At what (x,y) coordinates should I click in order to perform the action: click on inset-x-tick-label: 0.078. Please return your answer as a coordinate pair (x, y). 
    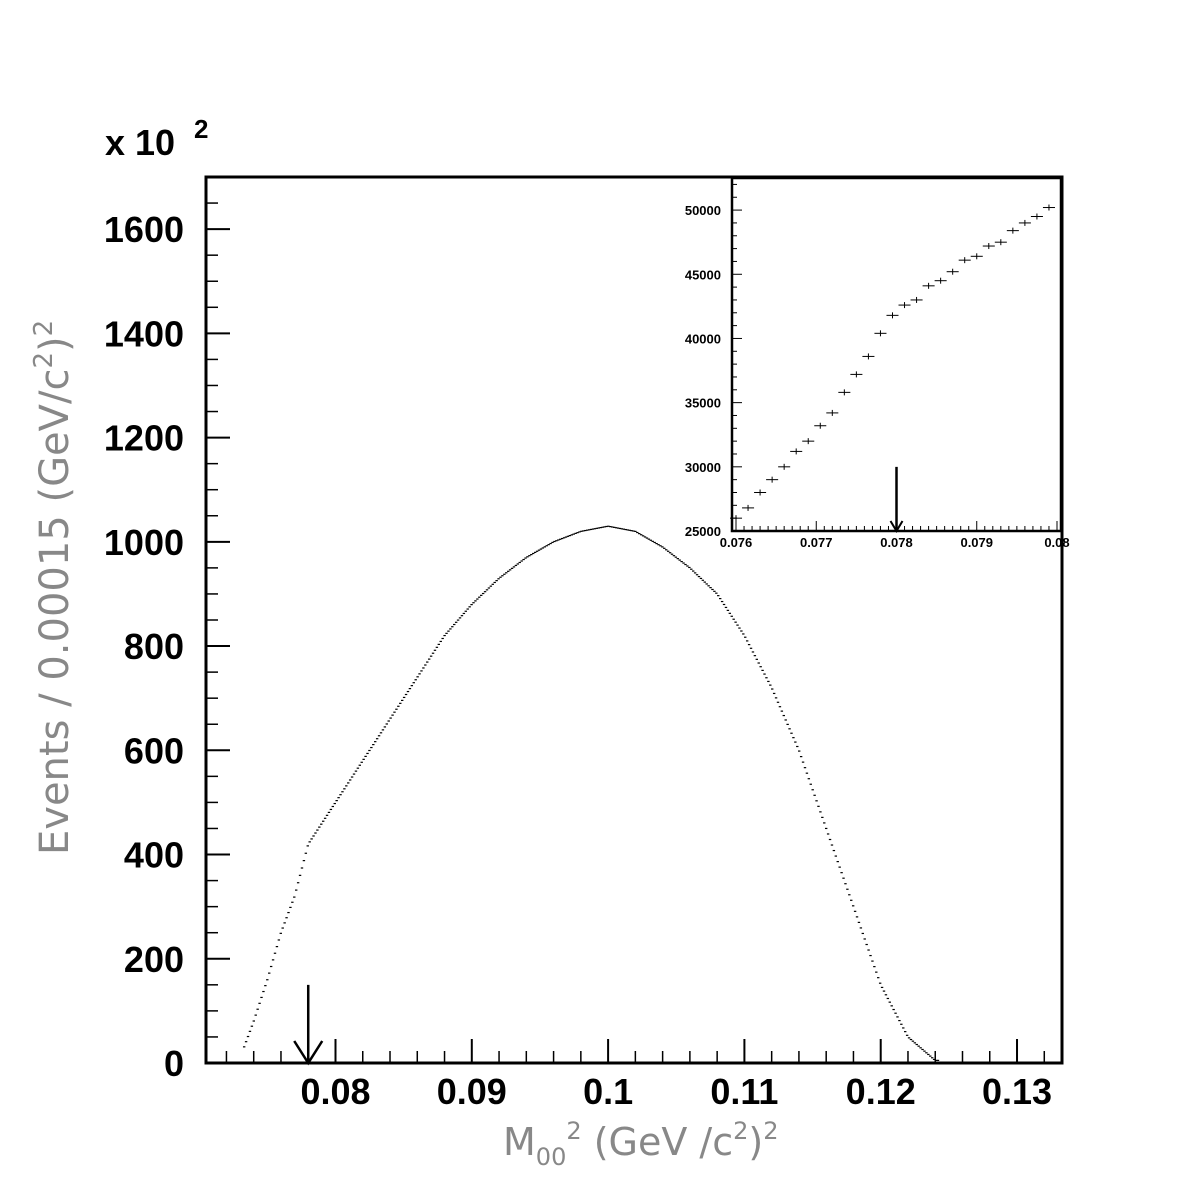
    Looking at the image, I should click on (896, 542).